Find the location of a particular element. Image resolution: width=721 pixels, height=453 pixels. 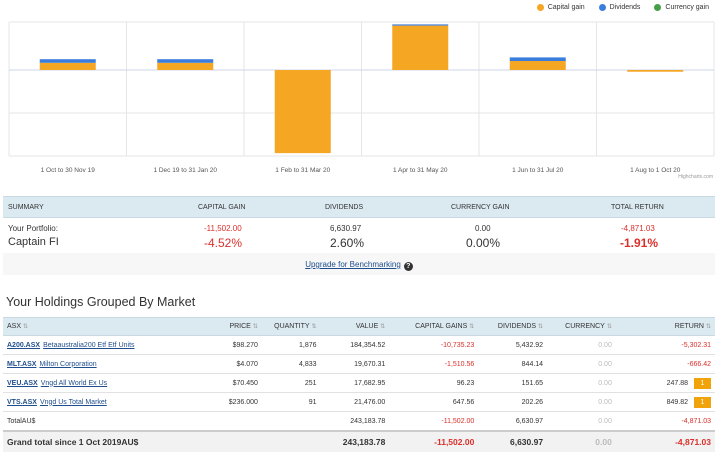

capital-gain-value: -11,502.00 is located at coordinates (223, 228).